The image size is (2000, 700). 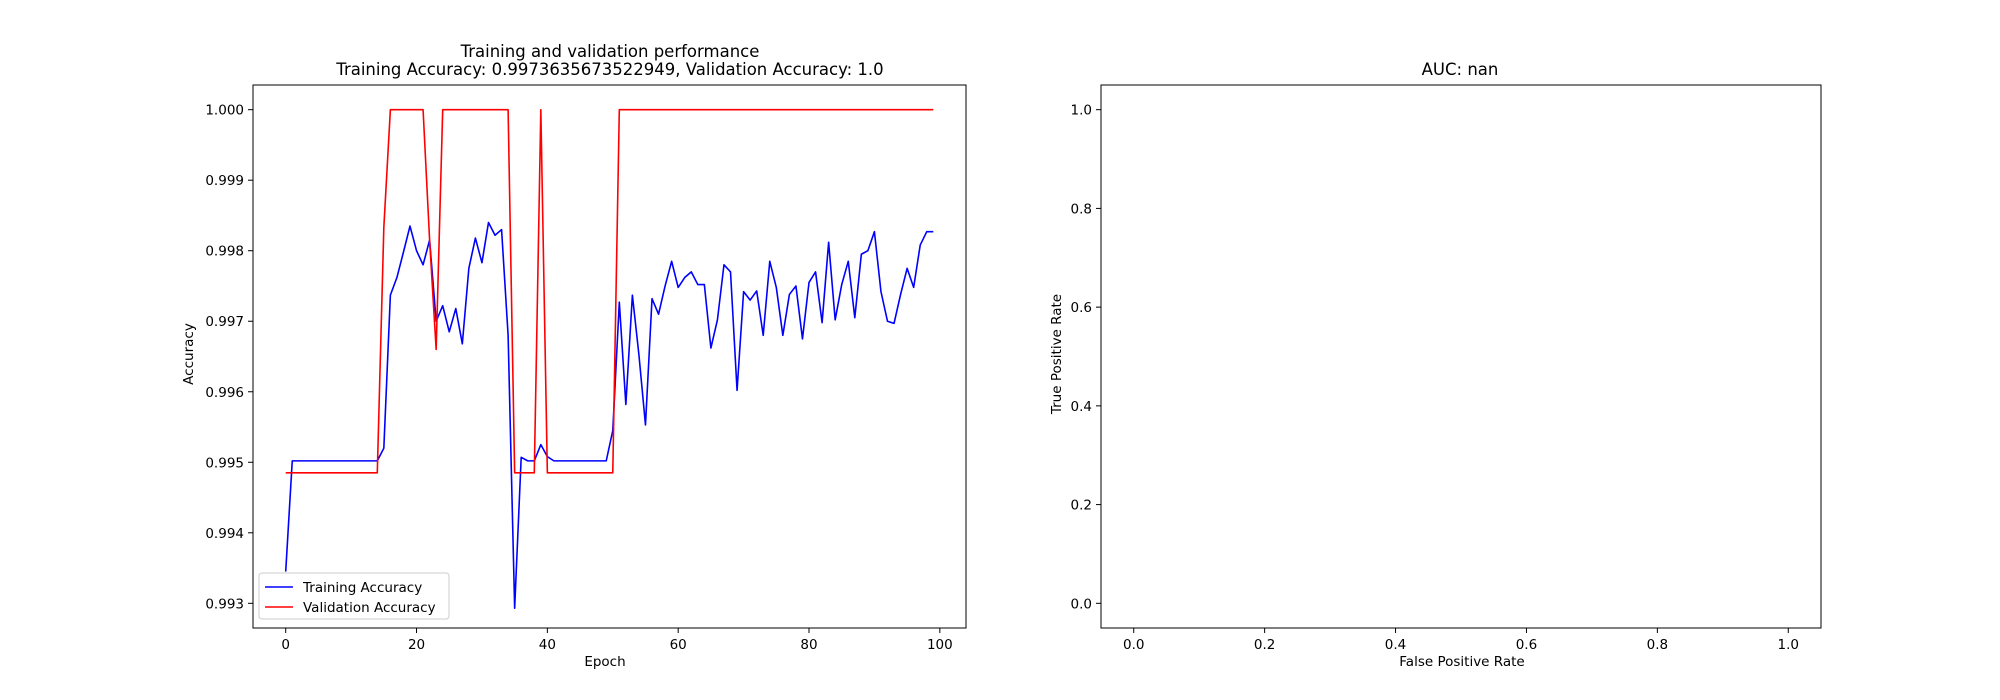 What do you see at coordinates (1657, 645) in the screenshot?
I see `x-tick-label: 0.8` at bounding box center [1657, 645].